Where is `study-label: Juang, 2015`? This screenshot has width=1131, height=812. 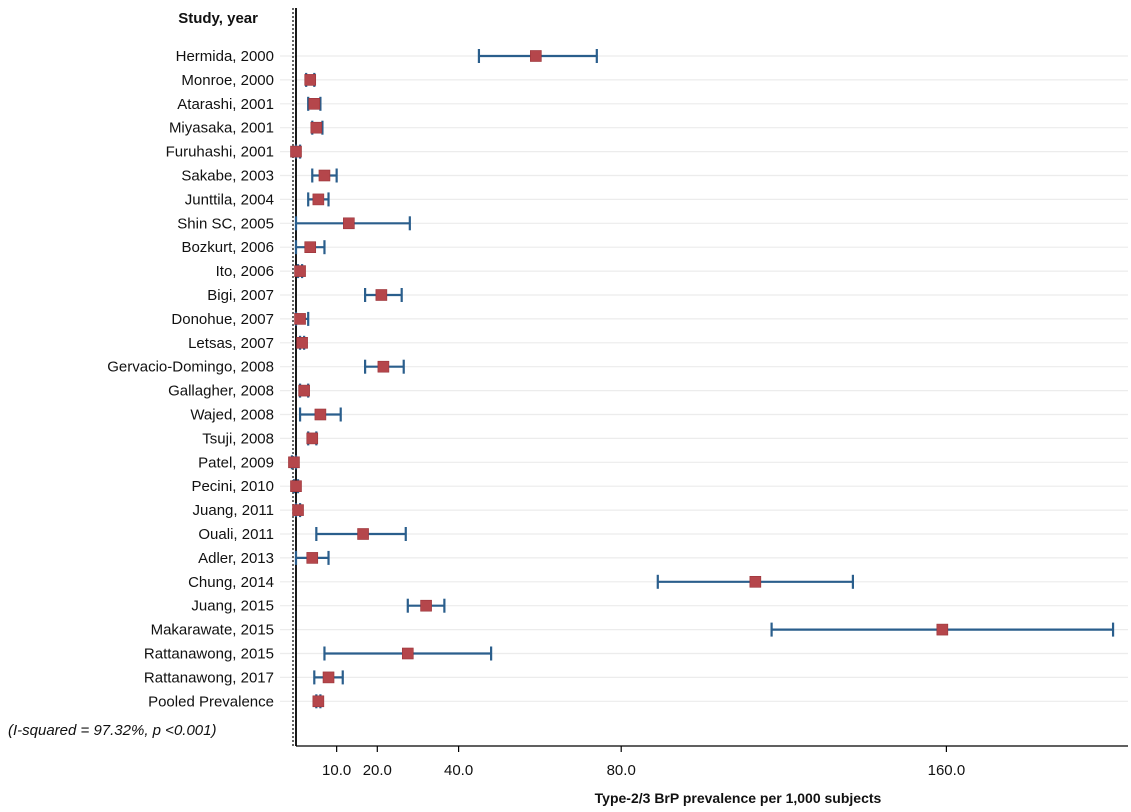 study-label: Juang, 2015 is located at coordinates (232, 606).